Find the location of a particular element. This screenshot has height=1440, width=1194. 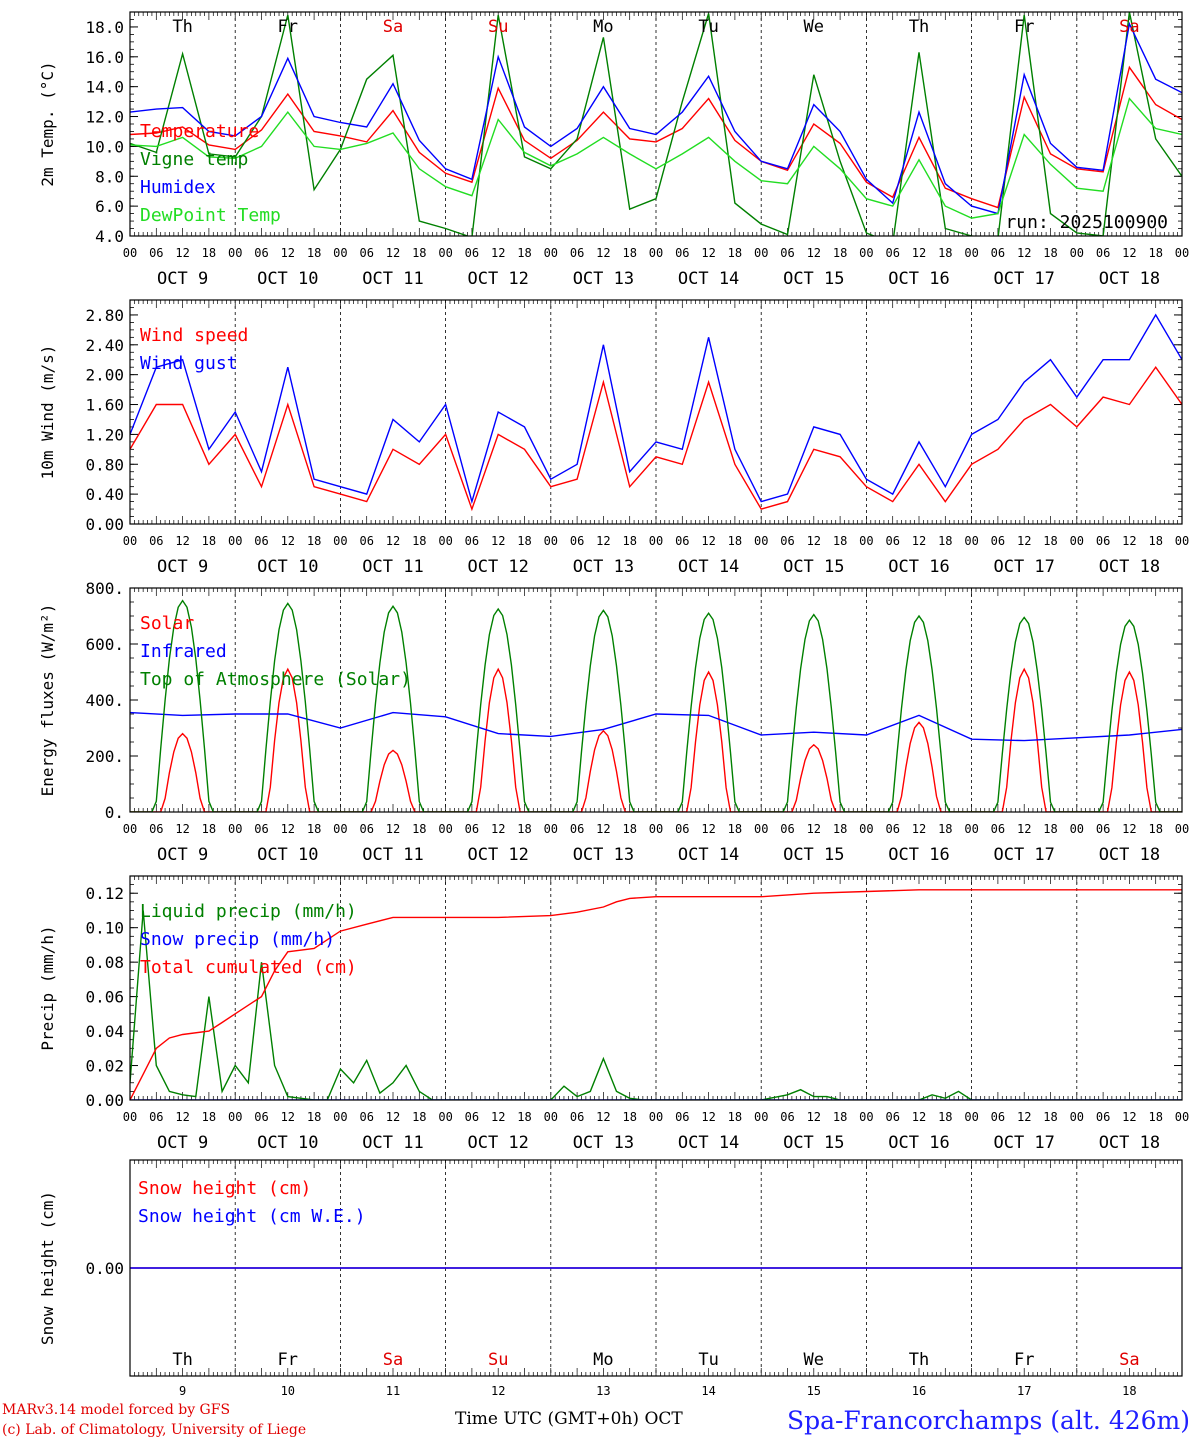

date-label: OCT 9 is located at coordinates (182, 1143).